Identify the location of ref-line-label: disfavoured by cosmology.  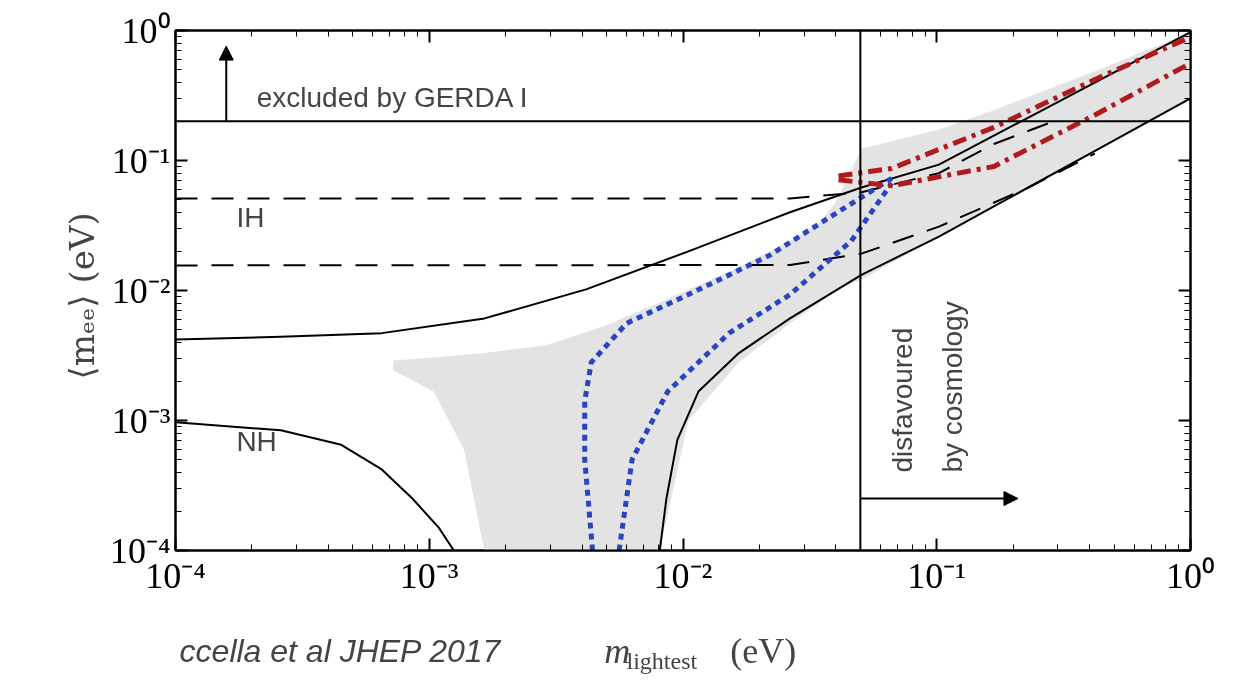
(927, 387).